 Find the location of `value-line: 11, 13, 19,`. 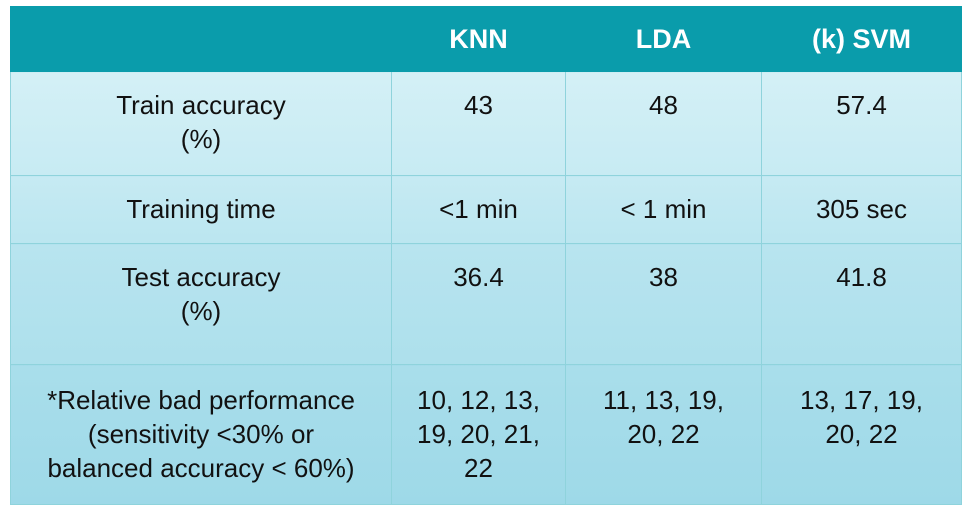

value-line: 11, 13, 19, is located at coordinates (663, 400).